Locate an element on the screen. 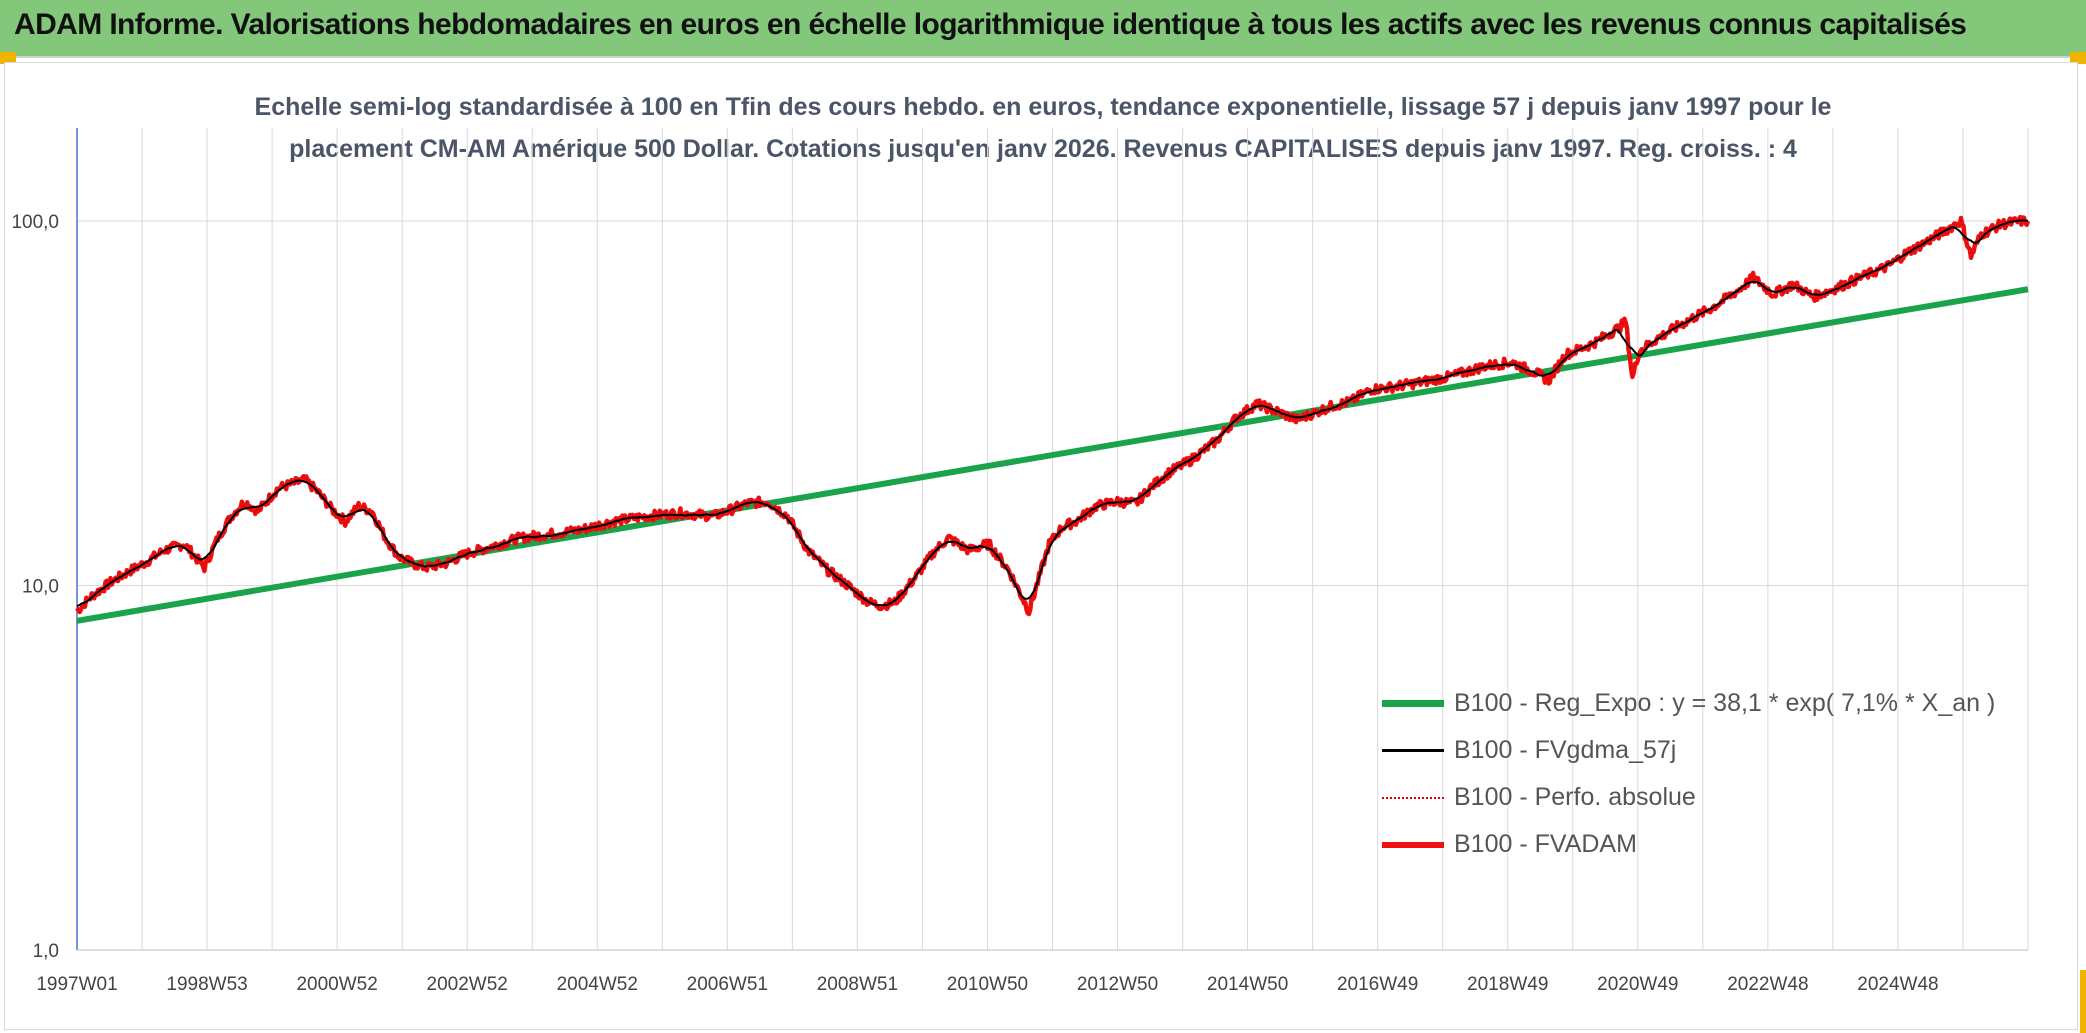  corner-marker-left is located at coordinates (8, 58).